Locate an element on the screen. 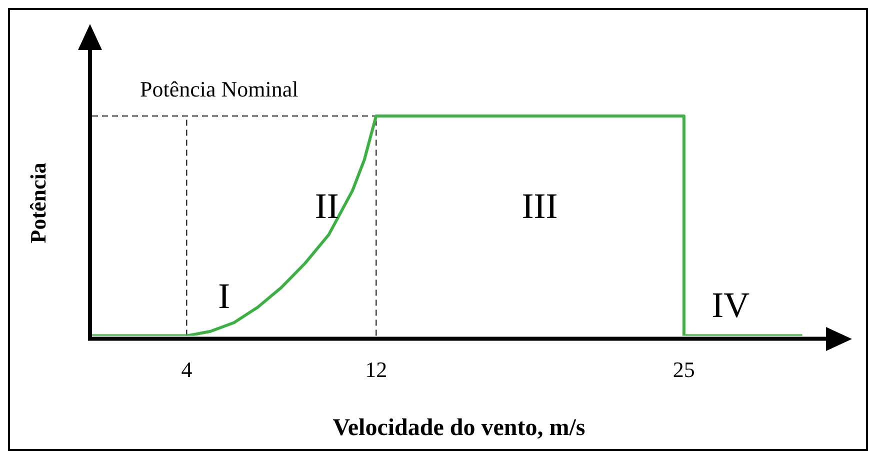 Image resolution: width=878 pixels, height=461 pixels. ref-line-label: Potência Nominal is located at coordinates (219, 89).